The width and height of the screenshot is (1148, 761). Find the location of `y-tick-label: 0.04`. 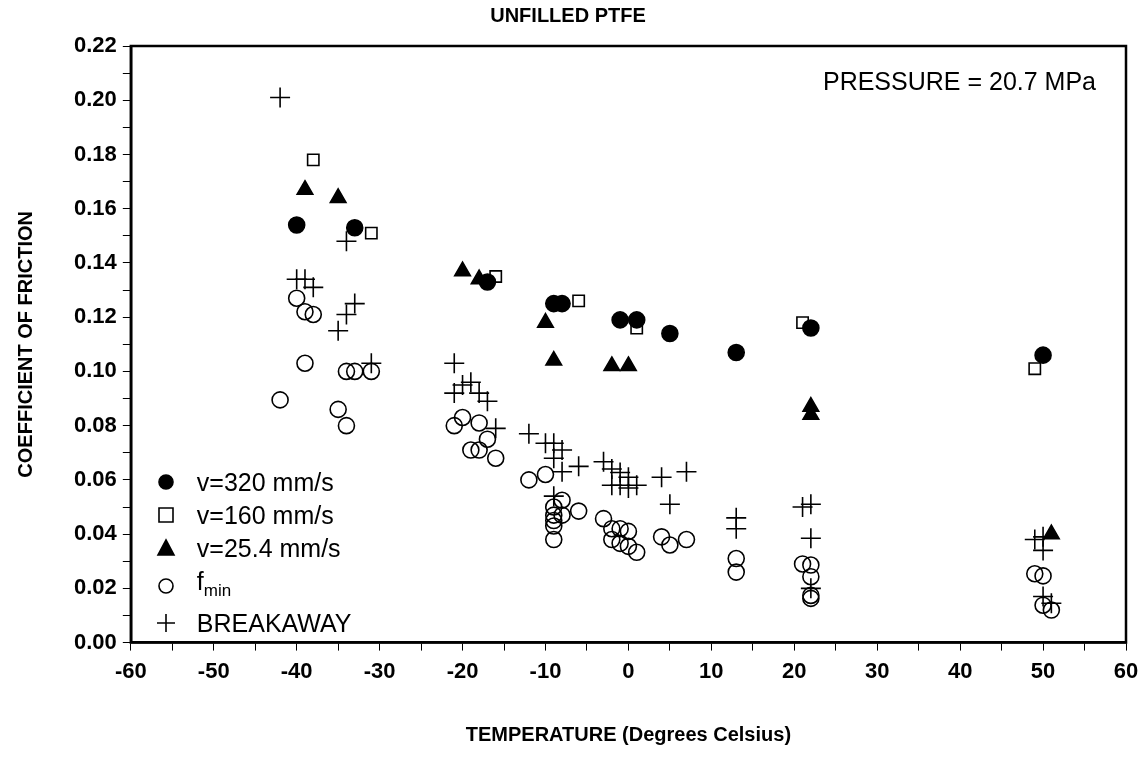

y-tick-label: 0.04 is located at coordinates (95, 533).